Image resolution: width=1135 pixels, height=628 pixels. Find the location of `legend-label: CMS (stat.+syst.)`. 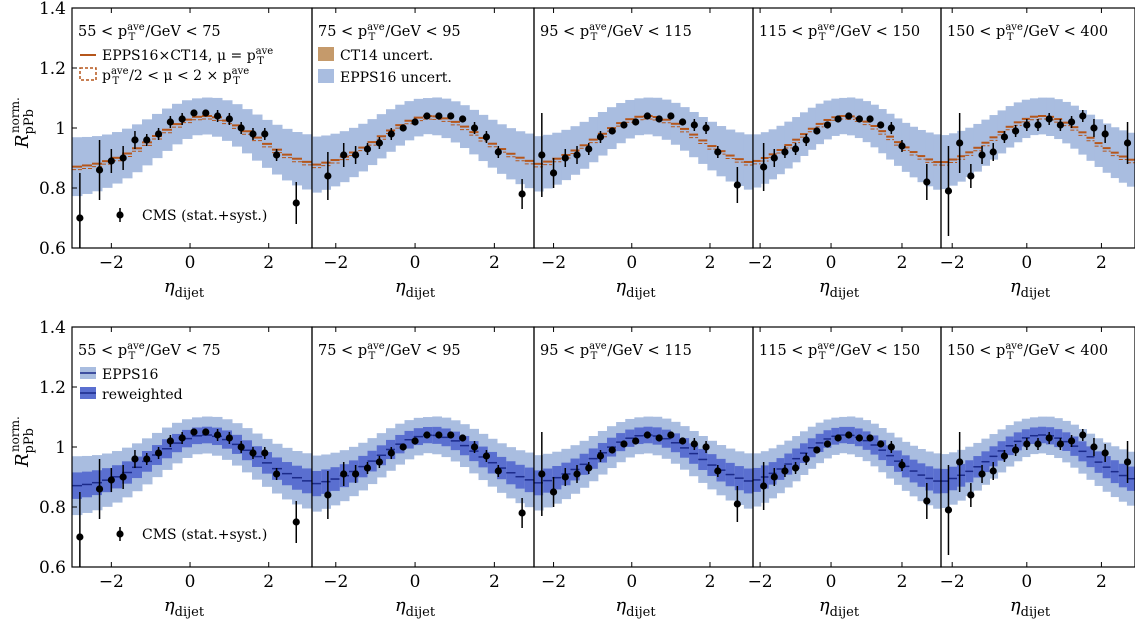

legend-label: CMS (stat.+syst.) is located at coordinates (204, 216).